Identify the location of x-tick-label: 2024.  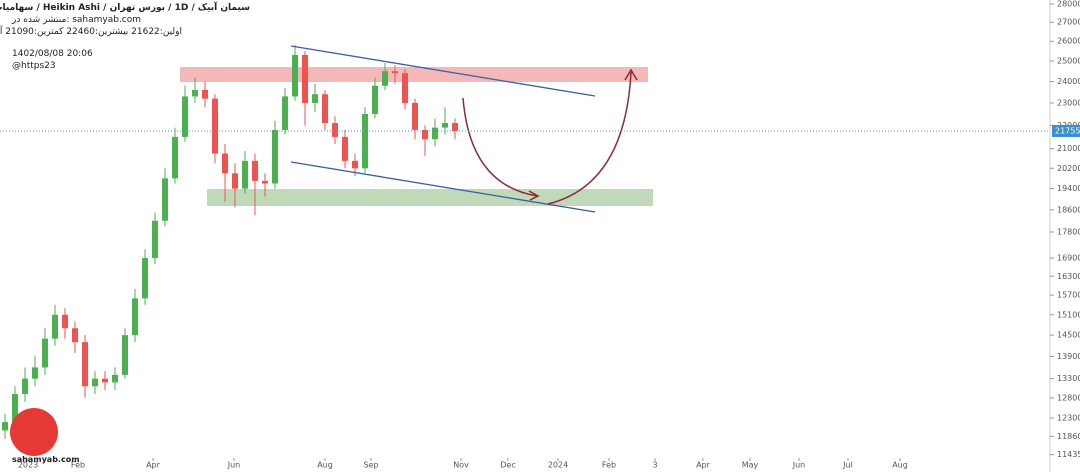
(558, 465).